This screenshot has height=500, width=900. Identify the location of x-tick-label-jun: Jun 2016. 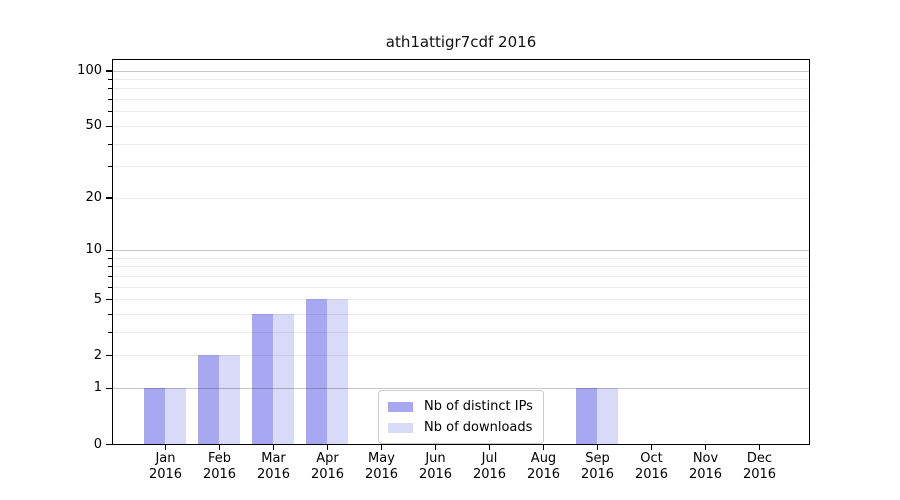
(436, 467).